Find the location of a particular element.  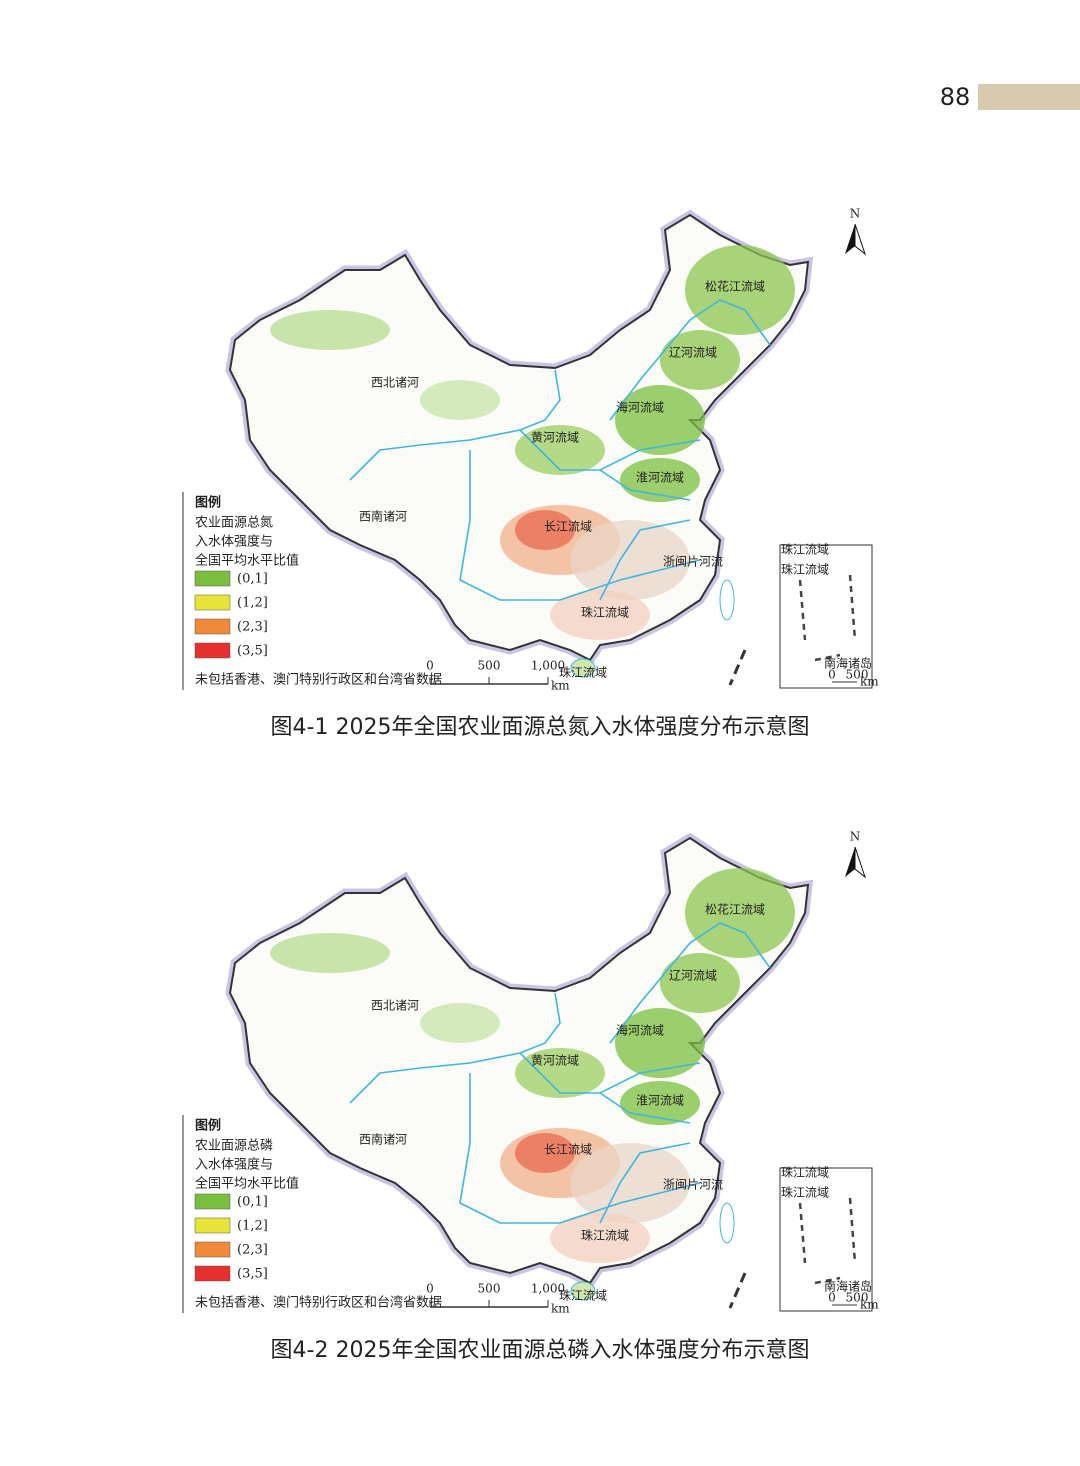

page-number: 88 is located at coordinates (955, 97).